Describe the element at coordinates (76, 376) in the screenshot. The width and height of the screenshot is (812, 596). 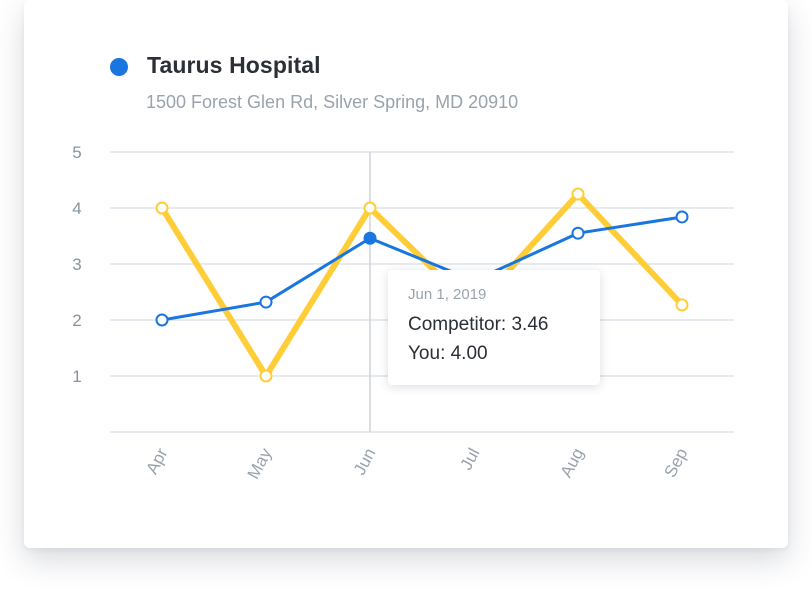
I see `y-tick-label: 1` at that location.